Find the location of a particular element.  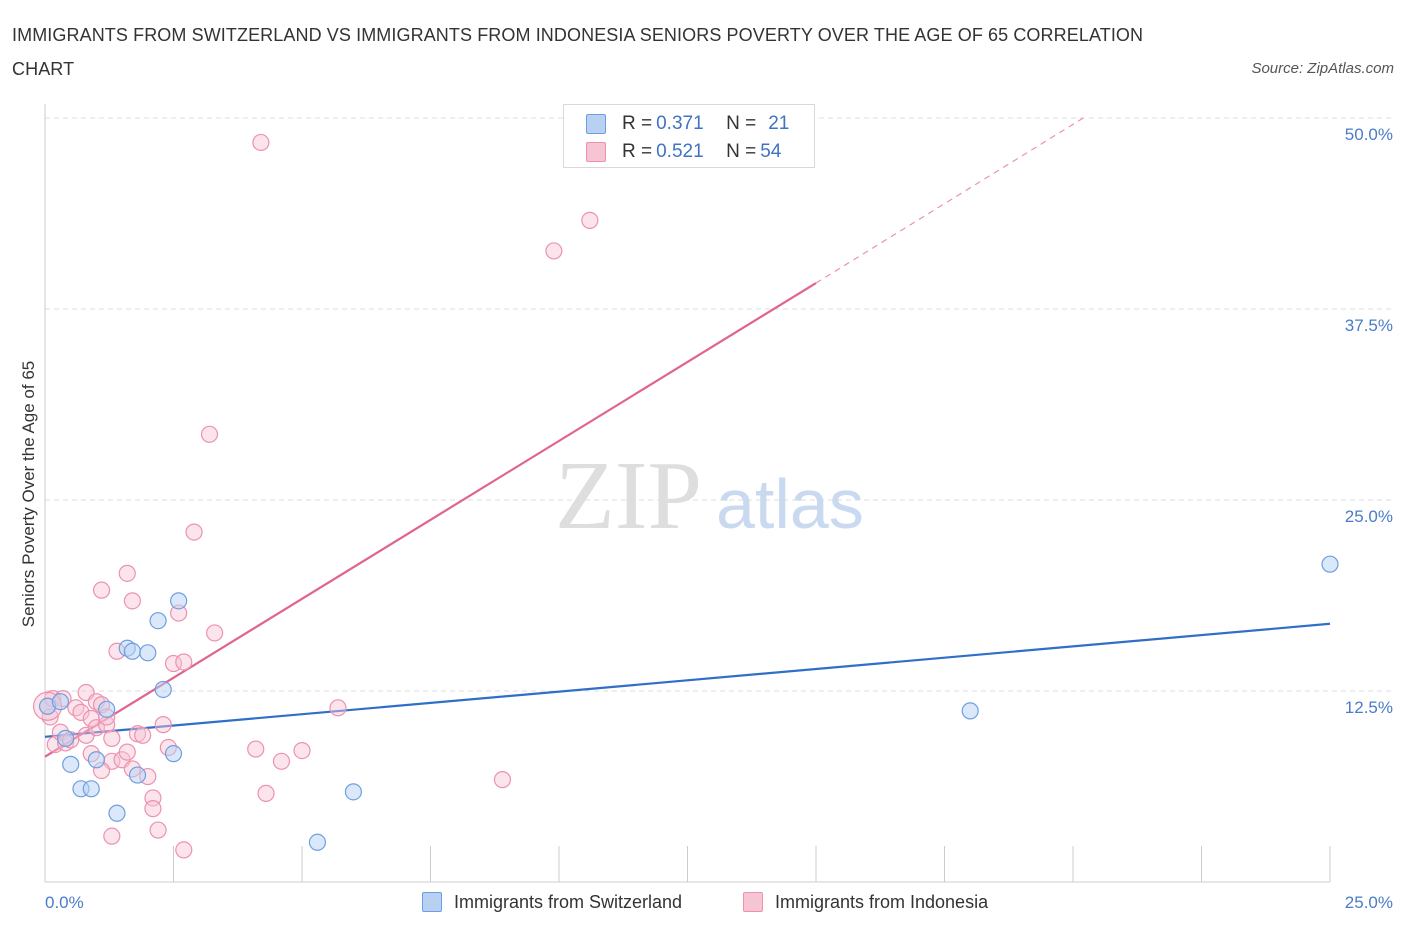

y-tick-label: 25.0% is located at coordinates (1369, 516).